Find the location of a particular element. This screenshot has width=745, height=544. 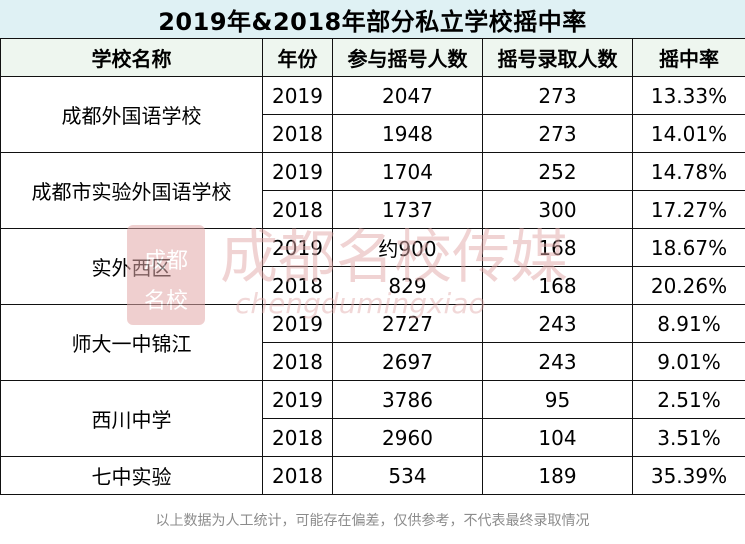

admitted-cell: 189 is located at coordinates (558, 476).